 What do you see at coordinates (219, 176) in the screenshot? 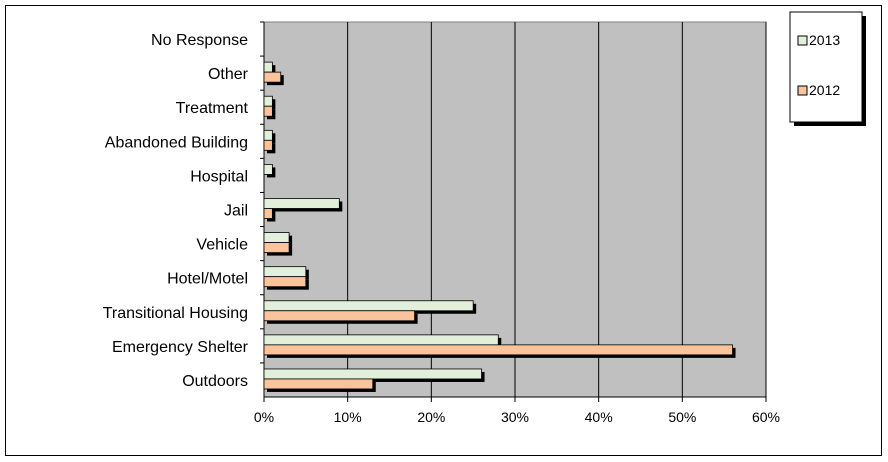
I see `category-label: Hospital` at bounding box center [219, 176].